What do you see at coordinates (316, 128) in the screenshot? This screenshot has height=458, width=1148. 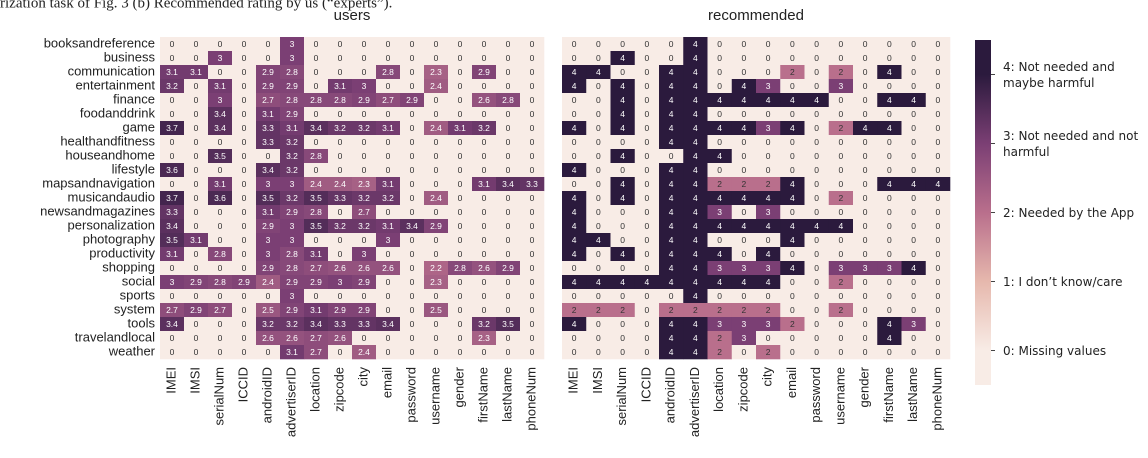 I see `cell-label: 3.4` at bounding box center [316, 128].